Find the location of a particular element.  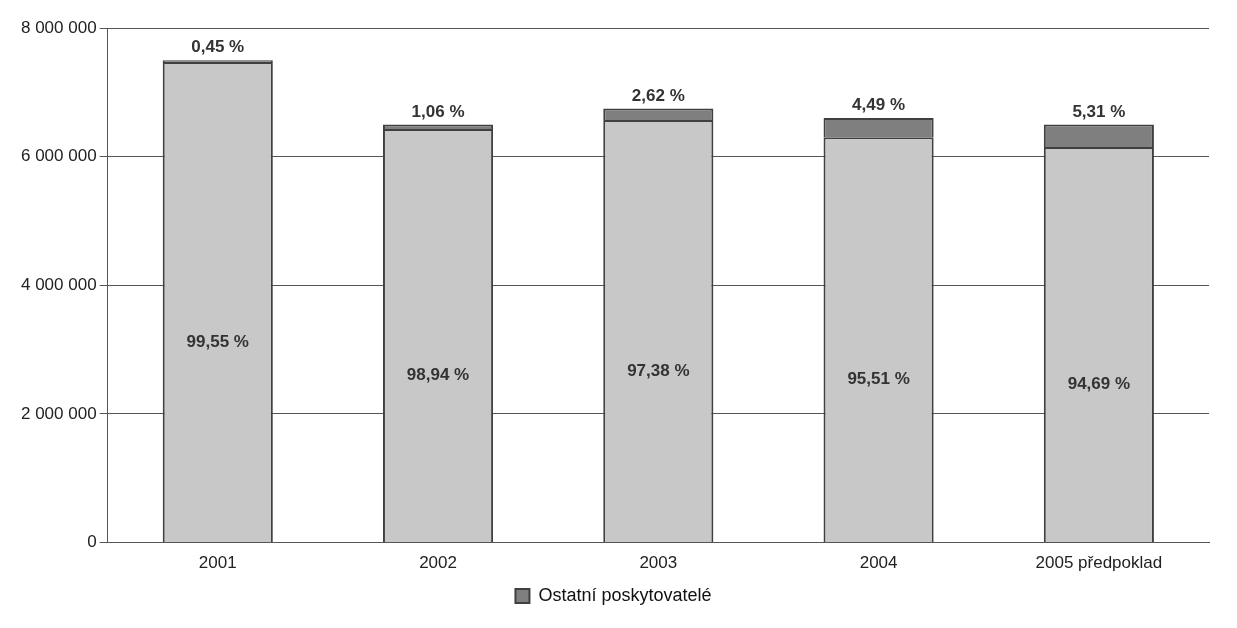

y-tick-label: 4 000 000 is located at coordinates (58, 284).